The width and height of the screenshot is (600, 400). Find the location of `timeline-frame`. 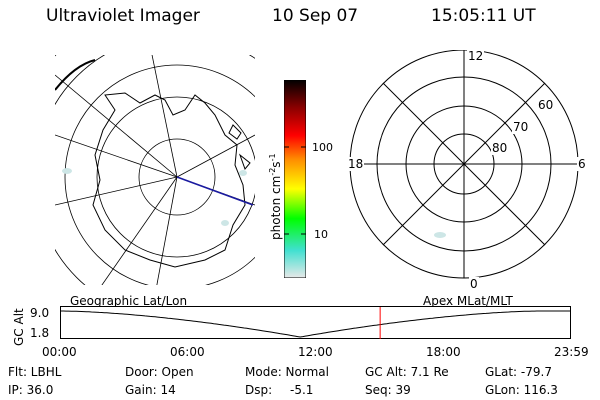

timeline-frame is located at coordinates (315, 322).